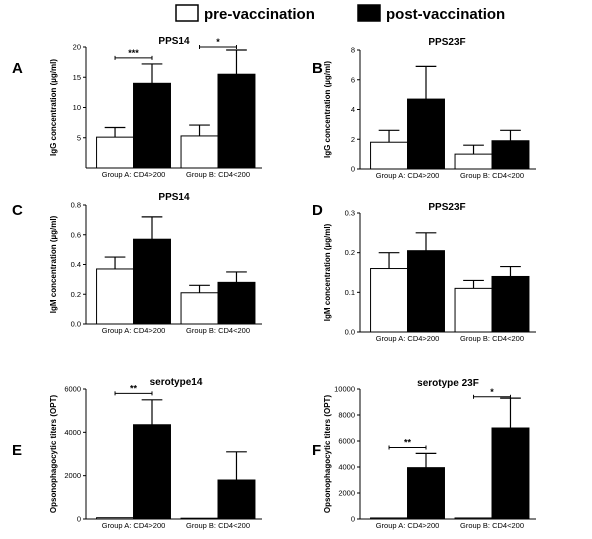  What do you see at coordinates (344, 389) in the screenshot?
I see `y-tick-label: 10000` at bounding box center [344, 389].